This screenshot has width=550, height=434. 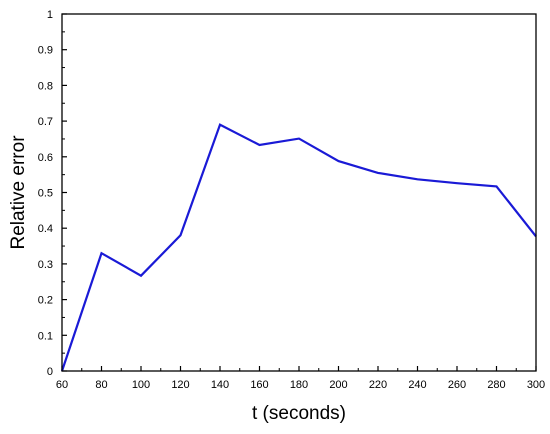 What do you see at coordinates (299, 385) in the screenshot?
I see `x-tick-label: 180` at bounding box center [299, 385].